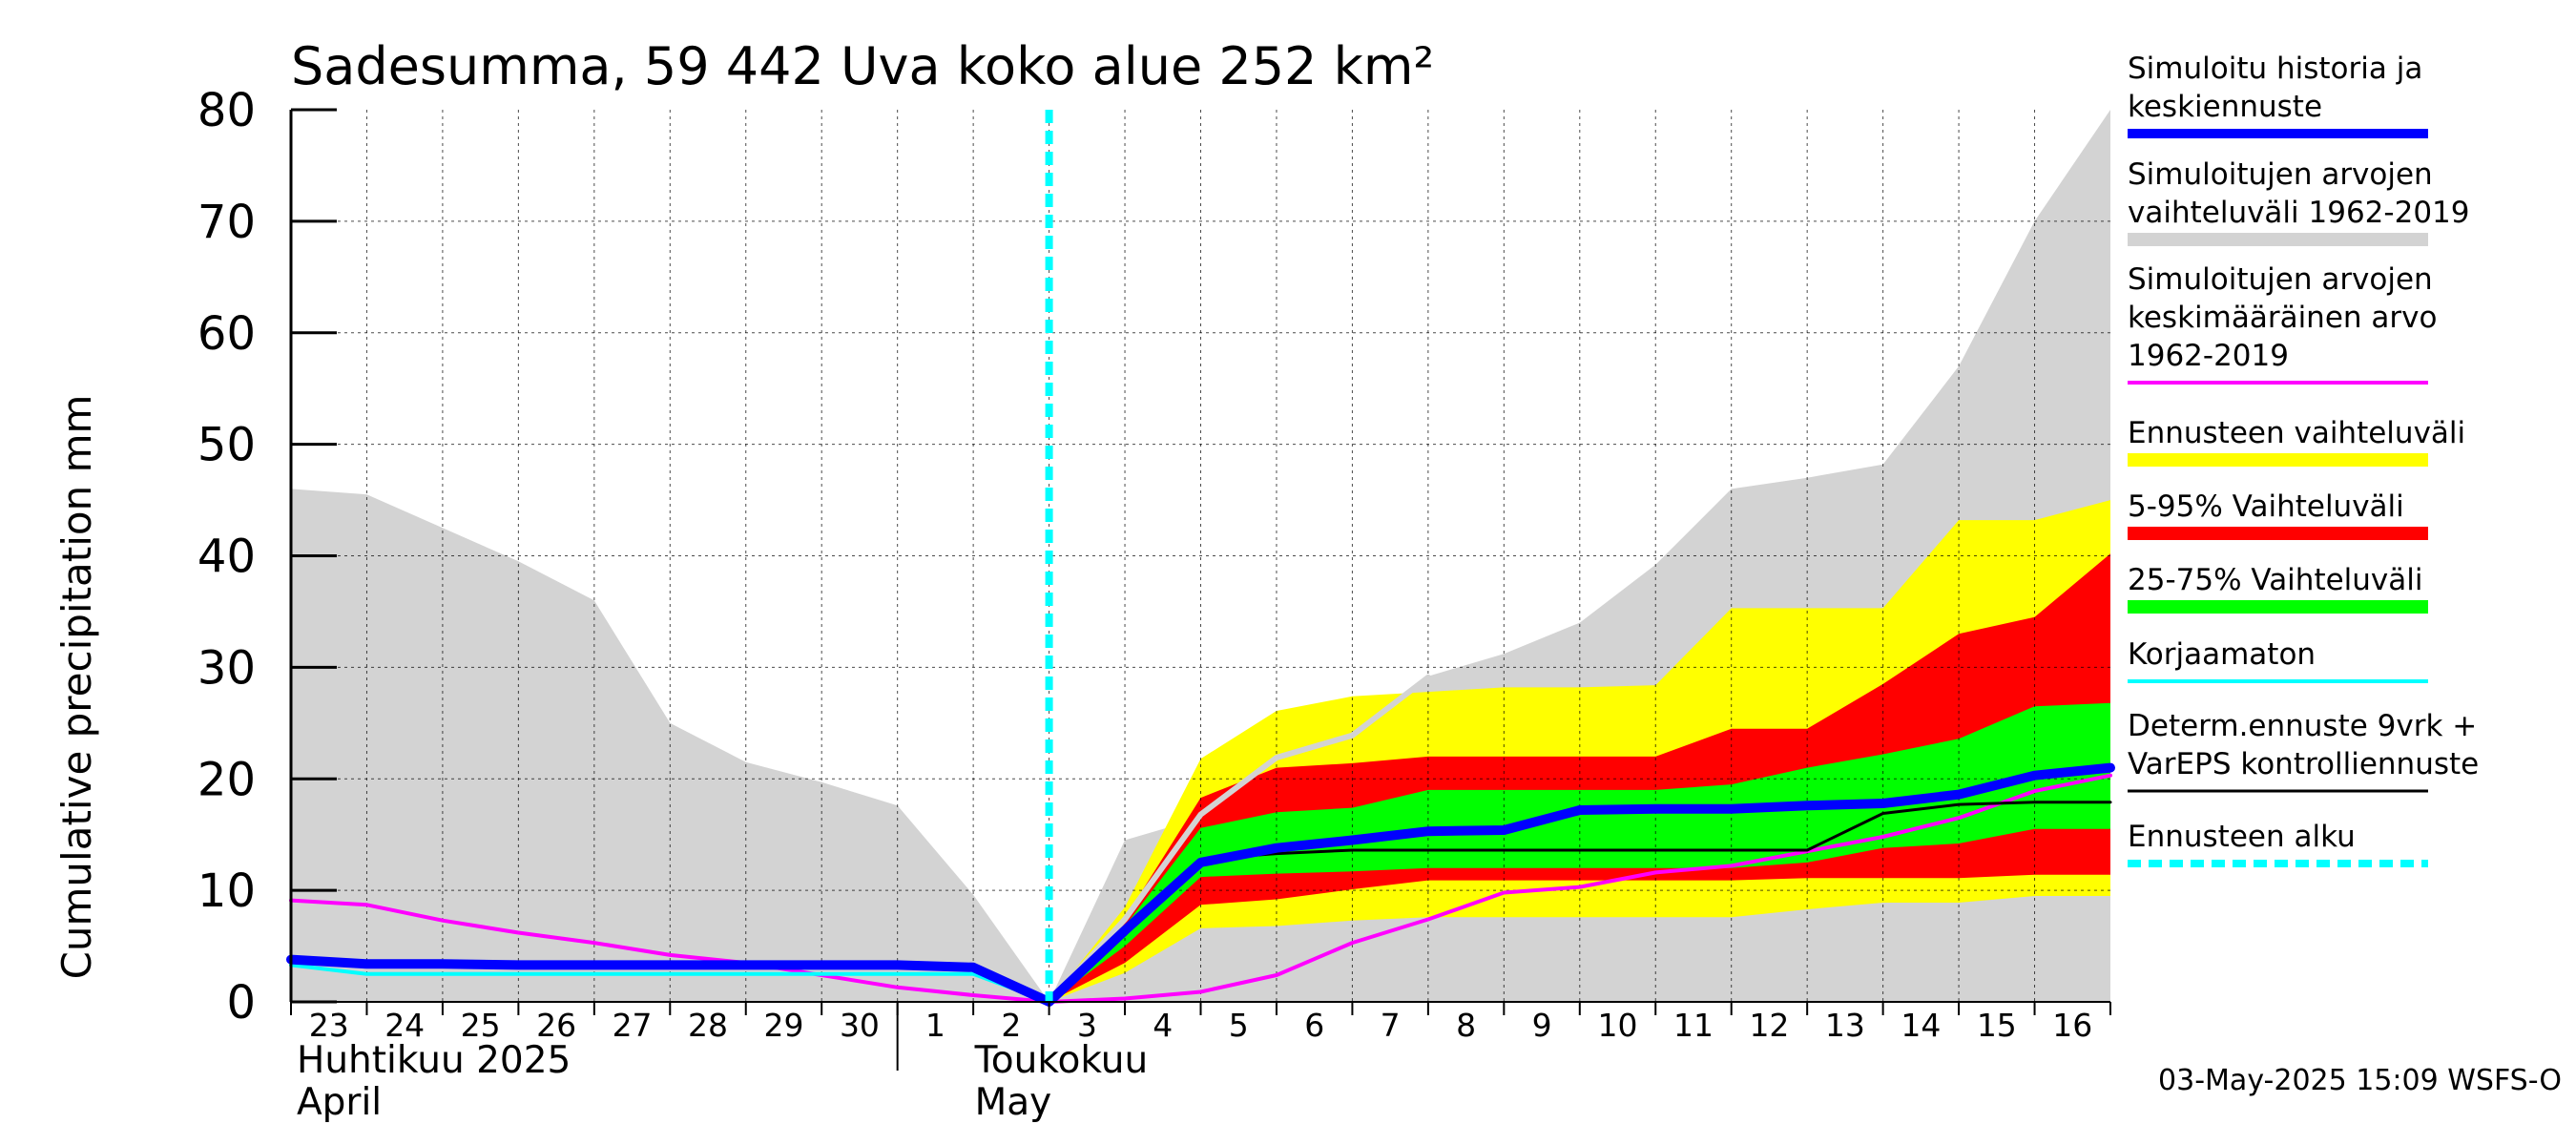 Image resolution: width=2576 pixels, height=1145 pixels. I want to click on legend-label: vaihteluväli 1962-2019, so click(2298, 213).